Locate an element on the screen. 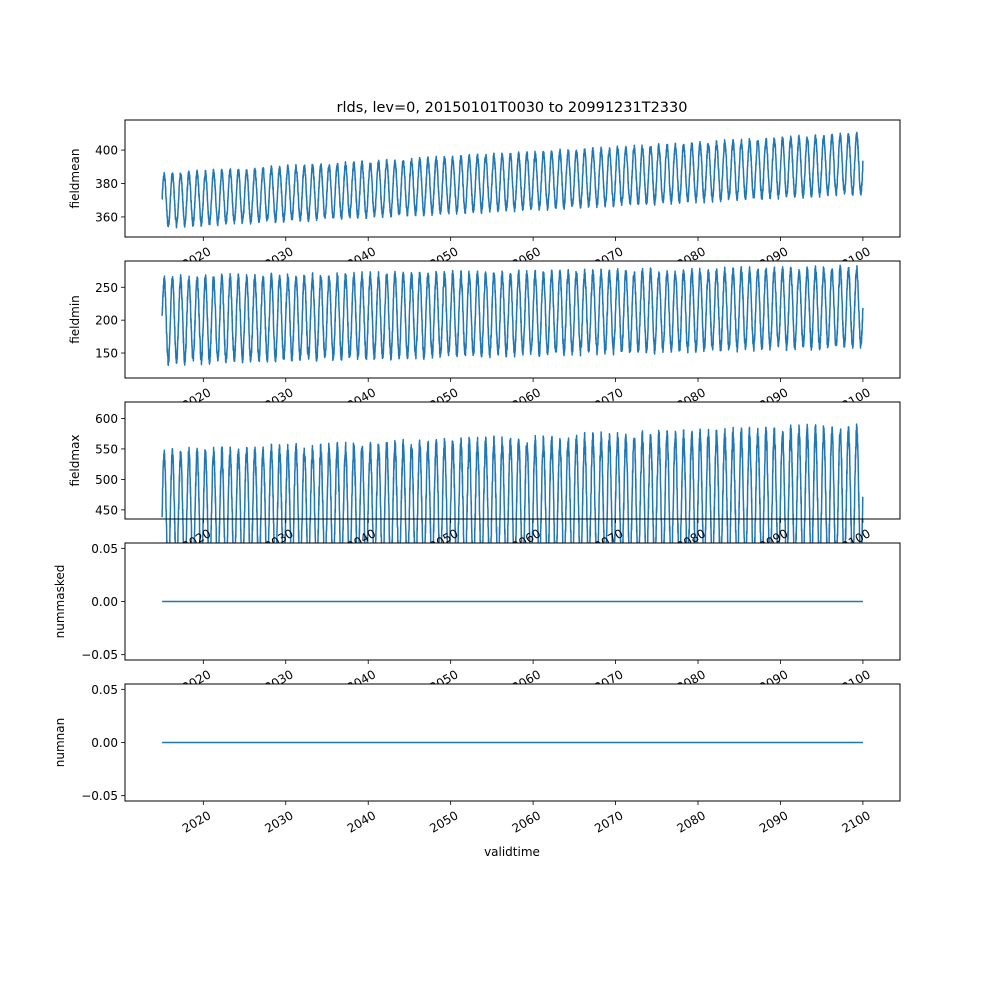 This screenshot has width=1000, height=1000. x-tick-label-numnan: 2070 is located at coordinates (608, 821).